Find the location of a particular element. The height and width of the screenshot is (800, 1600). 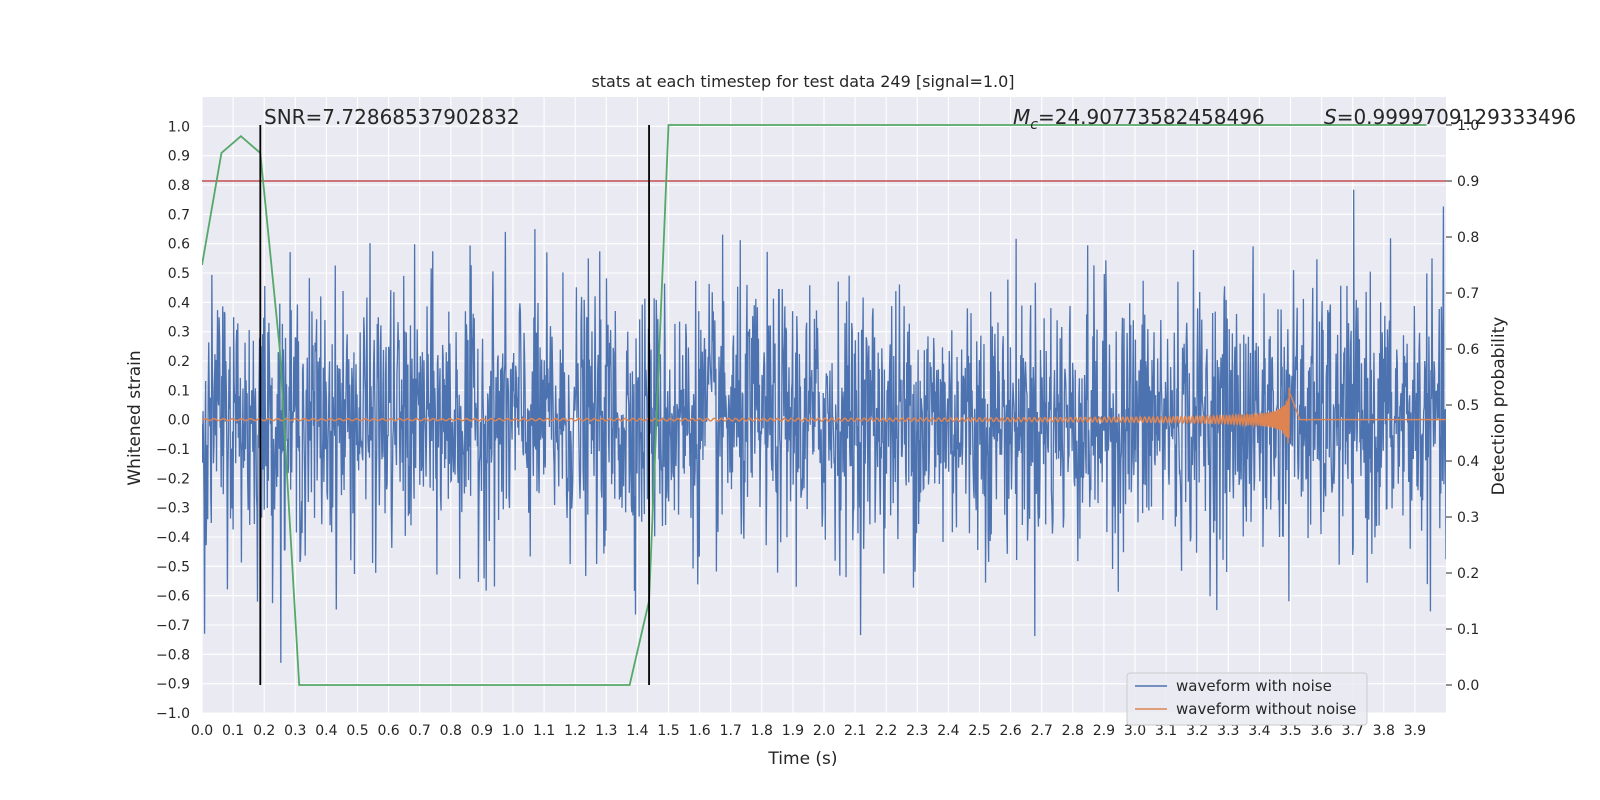

x-tick-label: 0.3 is located at coordinates (295, 731).